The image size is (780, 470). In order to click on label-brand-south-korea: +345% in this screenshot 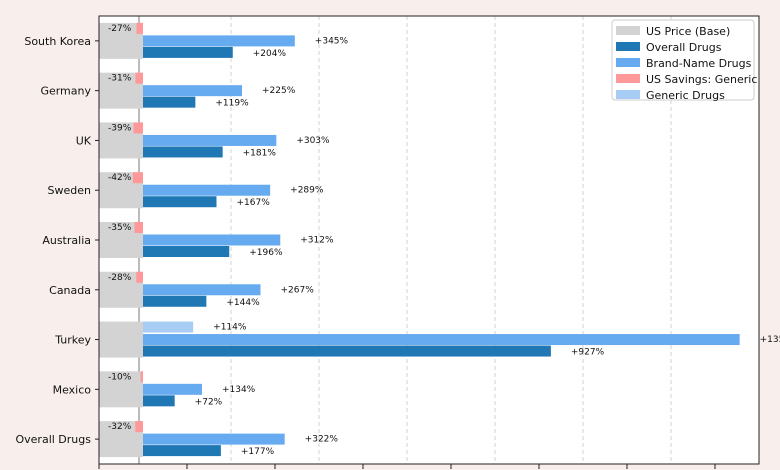, I will do `click(332, 41)`.